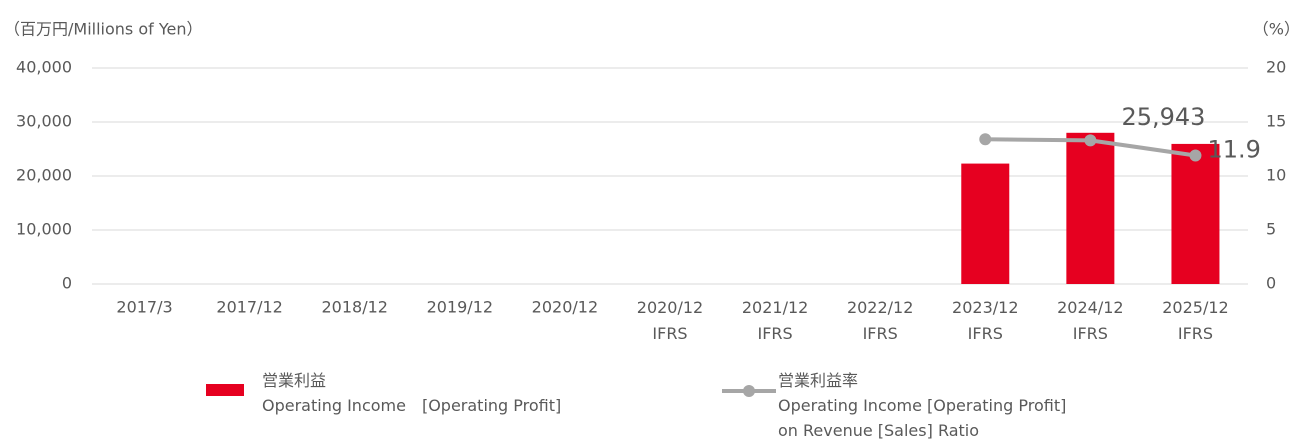 Image resolution: width=1304 pixels, height=446 pixels. I want to click on y2-tick-label: 10, so click(1276, 175).